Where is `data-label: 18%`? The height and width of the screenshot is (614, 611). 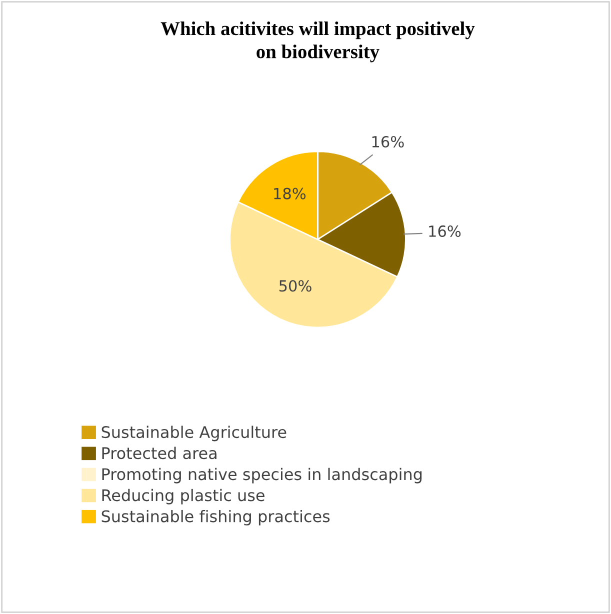
data-label: 18% is located at coordinates (290, 194).